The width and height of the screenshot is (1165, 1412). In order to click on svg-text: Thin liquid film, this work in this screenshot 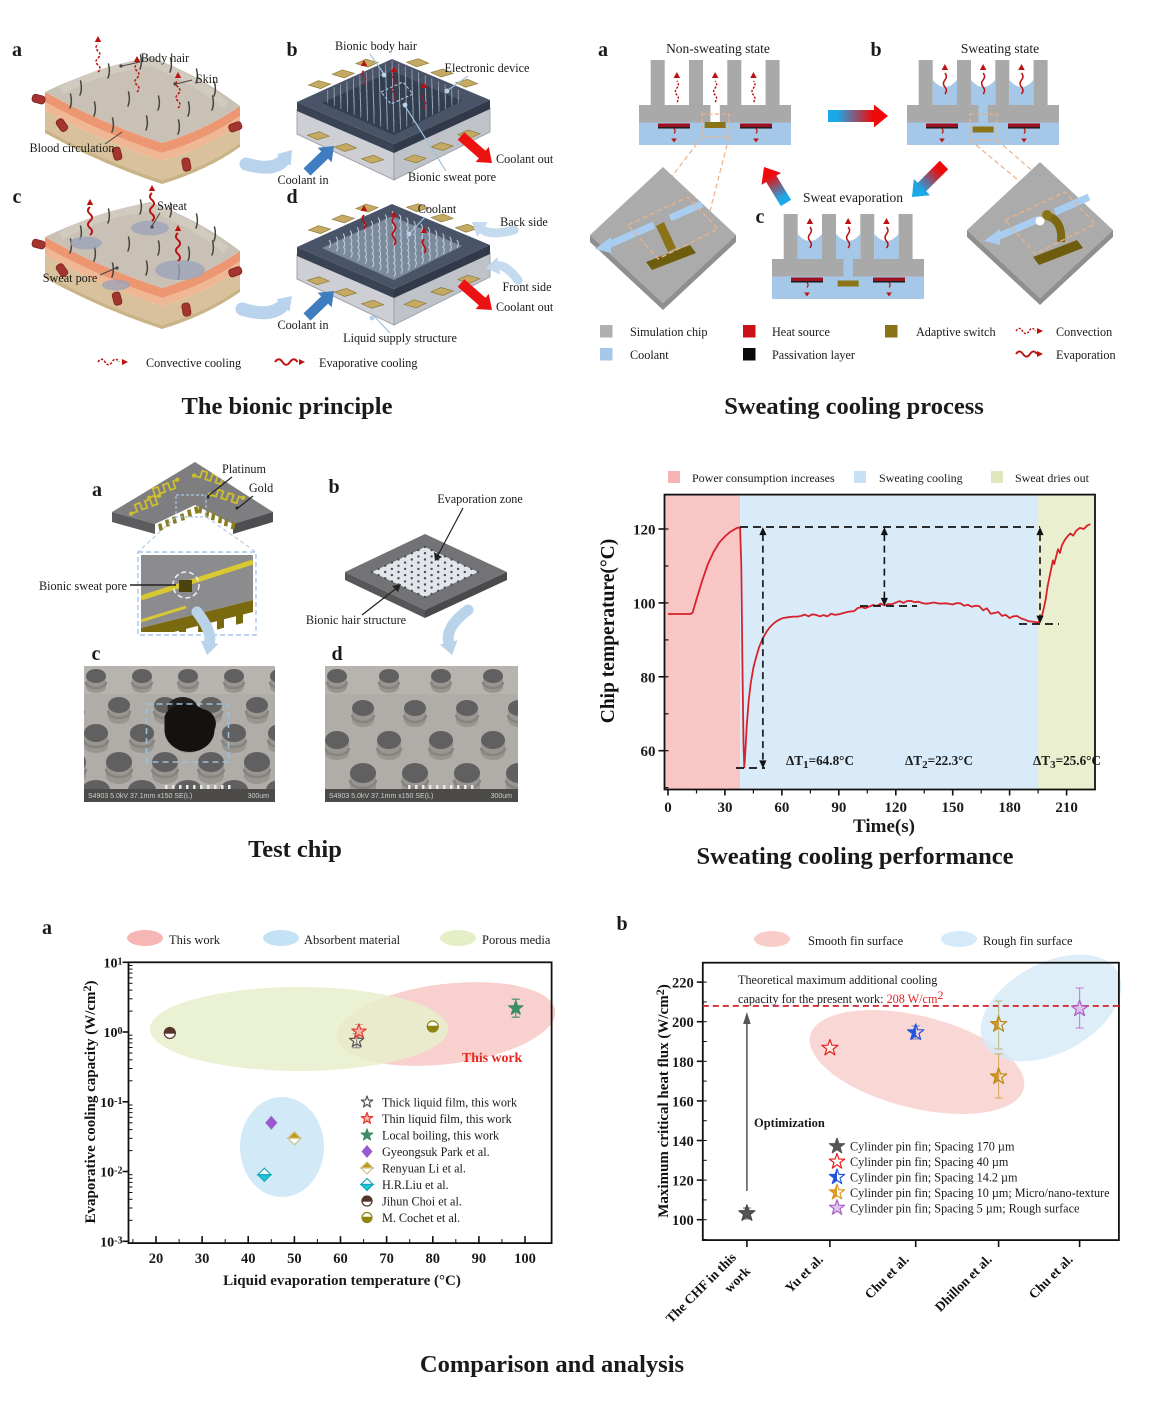, I will do `click(447, 1119)`.